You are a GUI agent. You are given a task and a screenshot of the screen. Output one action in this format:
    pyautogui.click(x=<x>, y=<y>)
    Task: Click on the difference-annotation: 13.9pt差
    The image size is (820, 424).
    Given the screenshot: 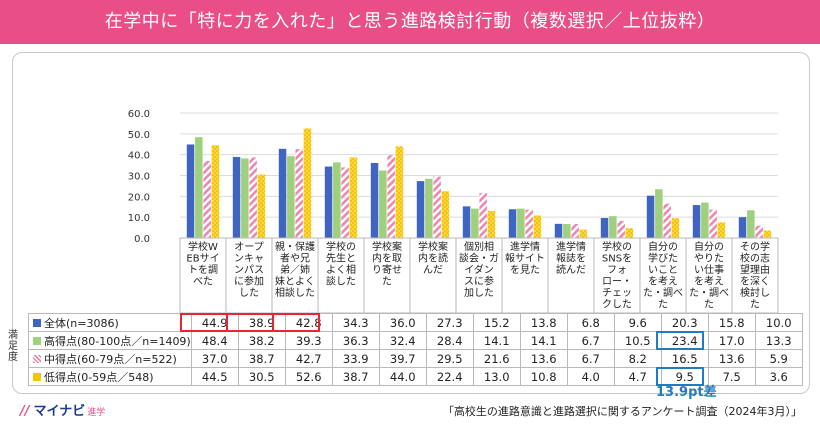 What is the action you would take?
    pyautogui.click(x=686, y=392)
    